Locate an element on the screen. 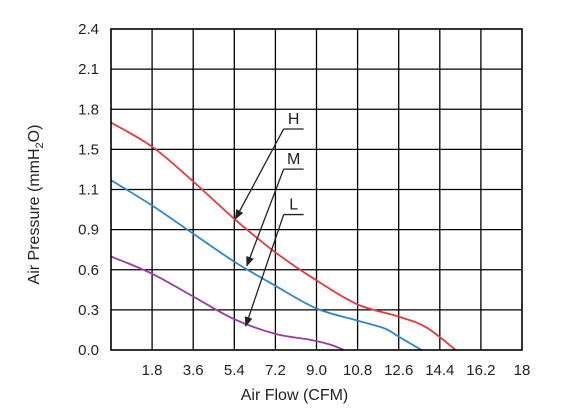 The height and width of the screenshot is (417, 580). curve-arrow-l is located at coordinates (264, 270).